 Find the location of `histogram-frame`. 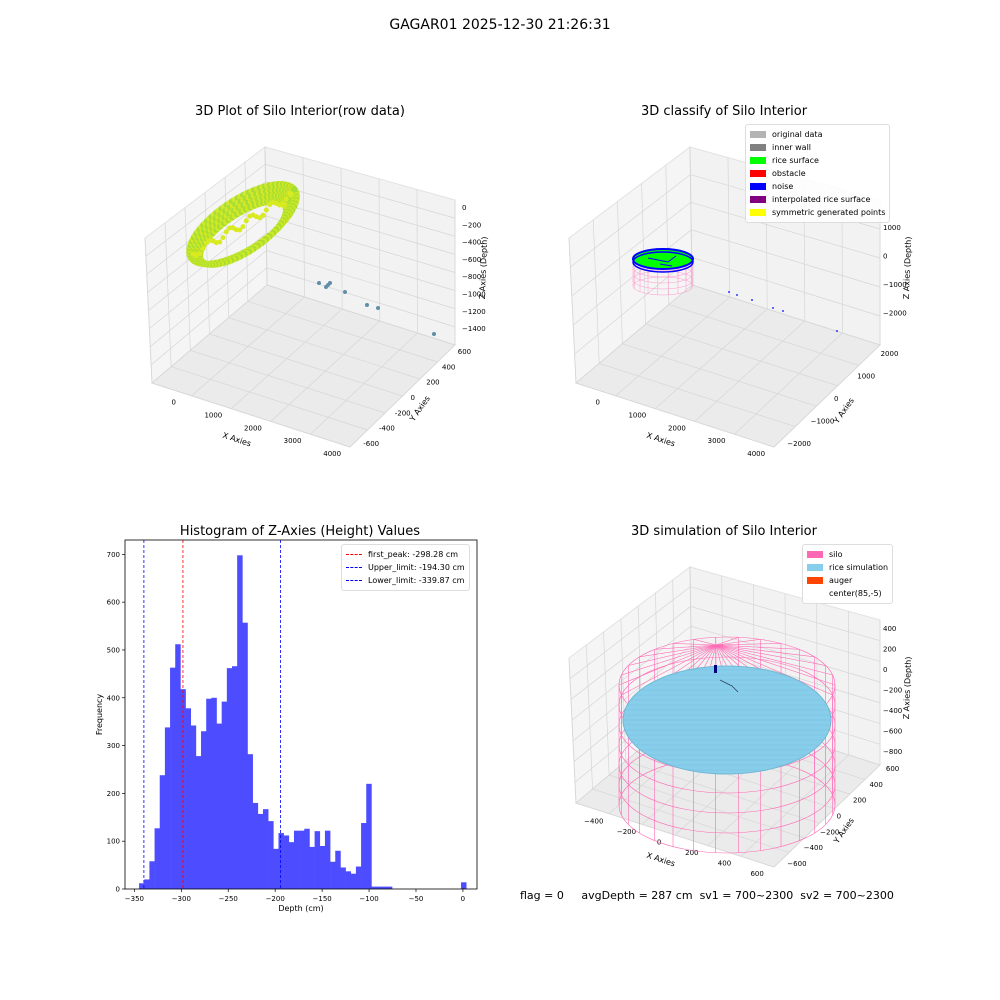

histogram-frame is located at coordinates (301, 714).